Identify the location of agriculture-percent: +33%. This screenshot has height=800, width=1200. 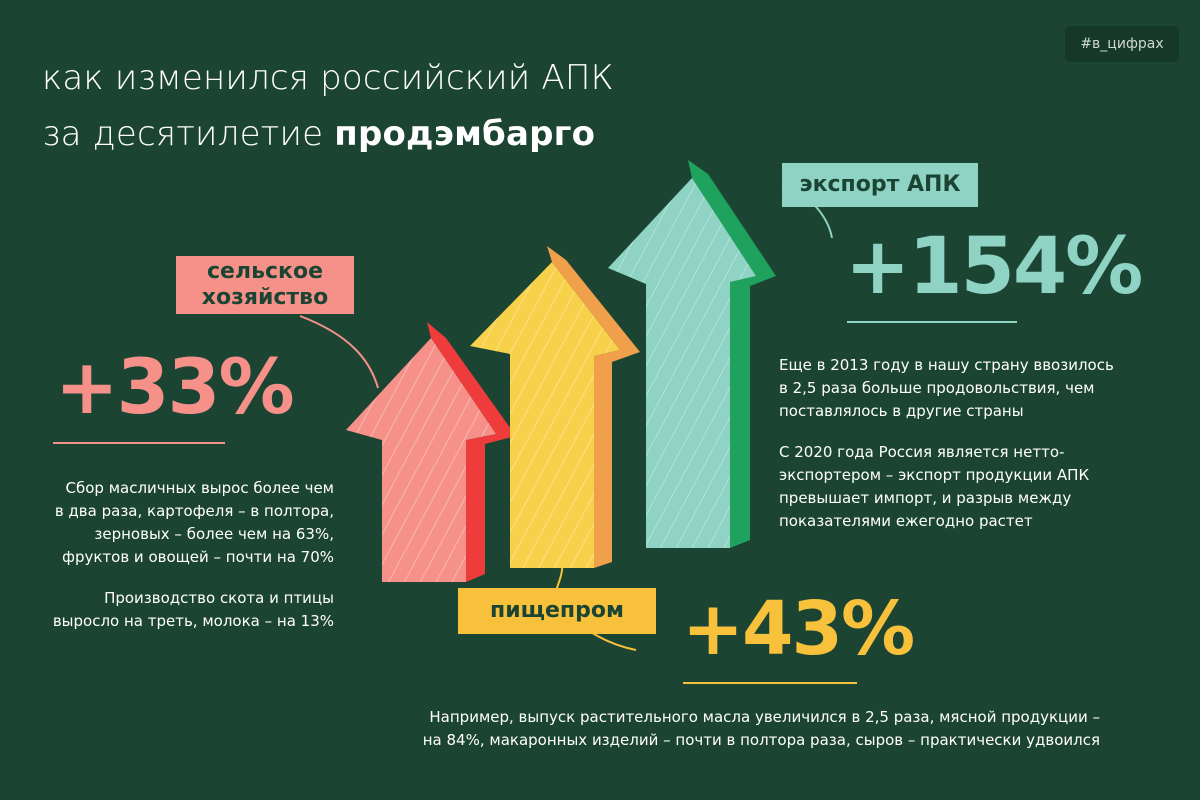
(175, 386).